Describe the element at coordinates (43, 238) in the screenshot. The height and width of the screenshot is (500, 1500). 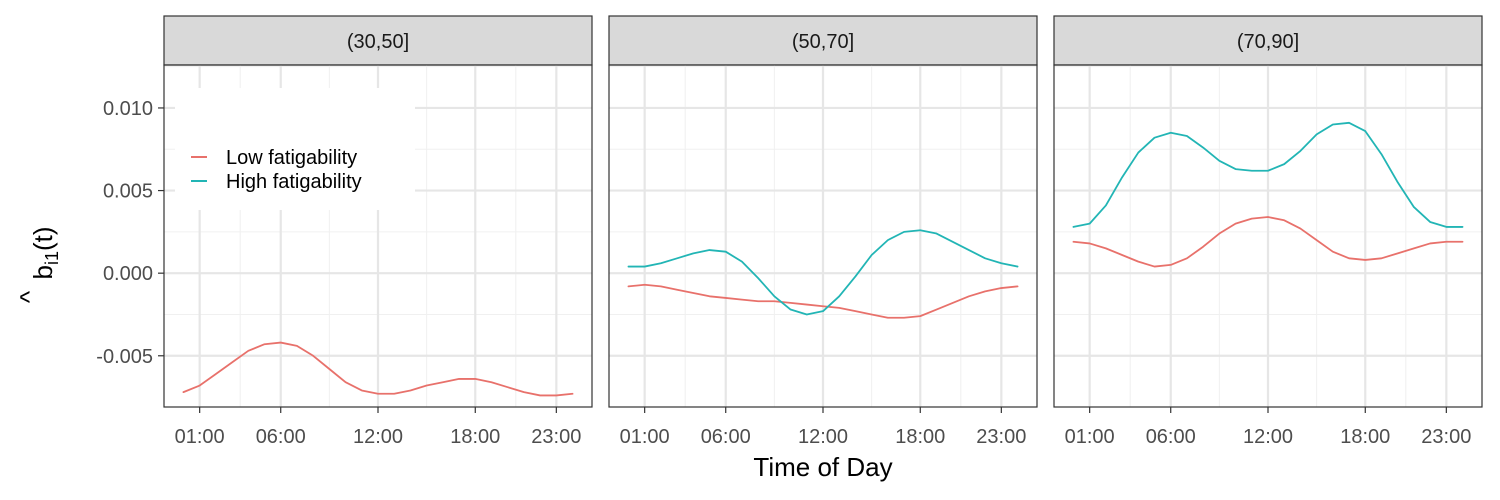
I see `y-axis-title-argument: (t)` at that location.